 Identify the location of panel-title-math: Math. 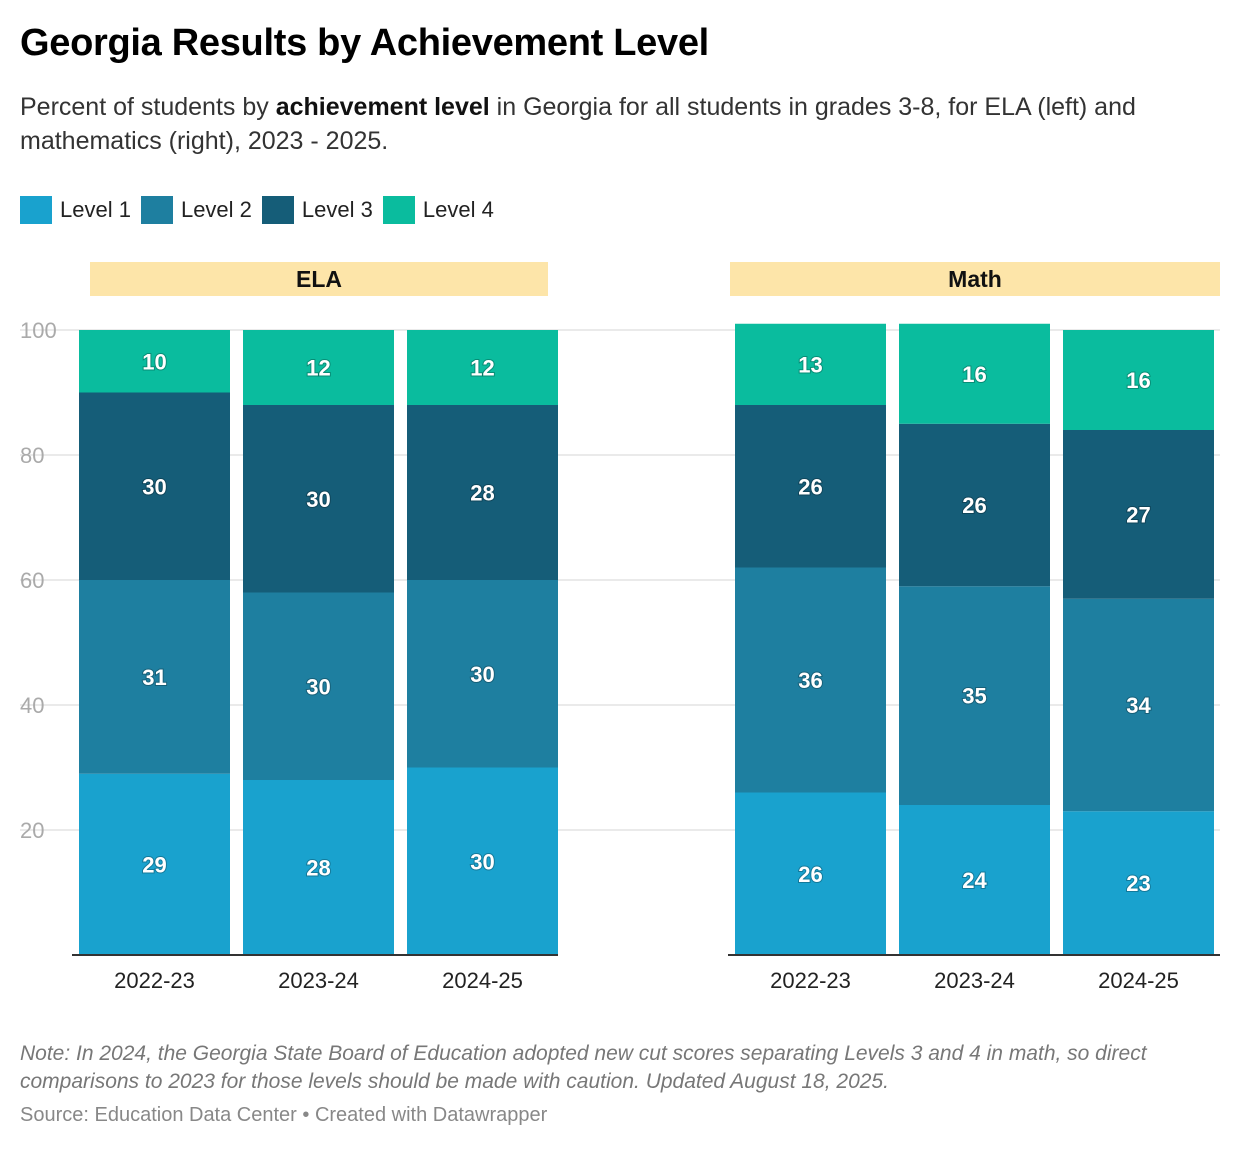
(975, 279).